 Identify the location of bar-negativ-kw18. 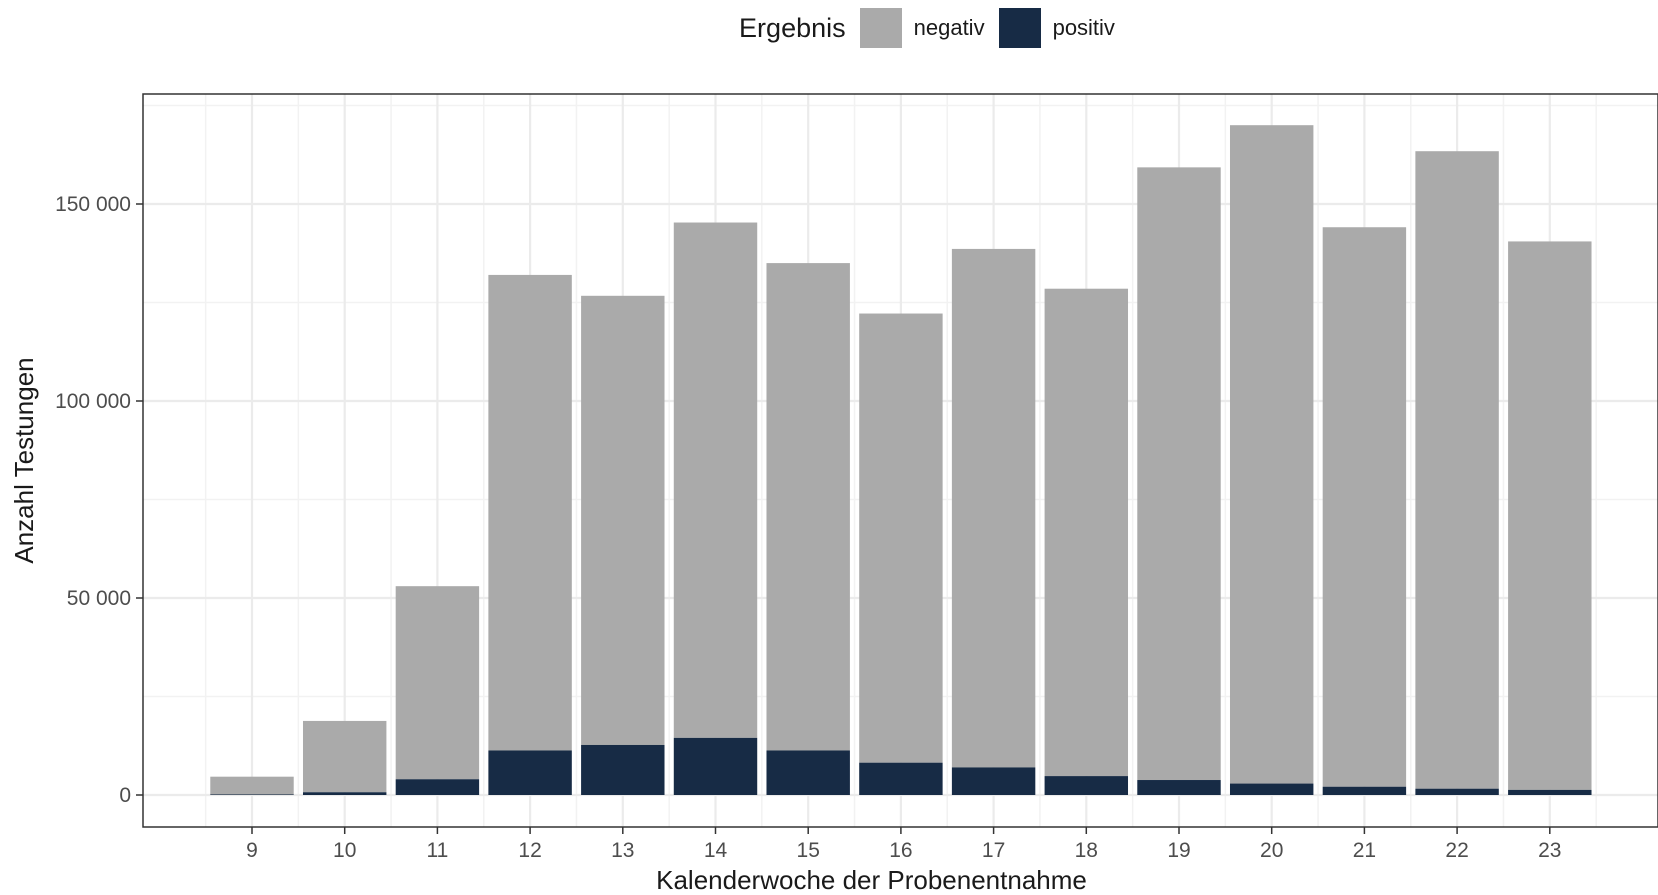
(1086, 532).